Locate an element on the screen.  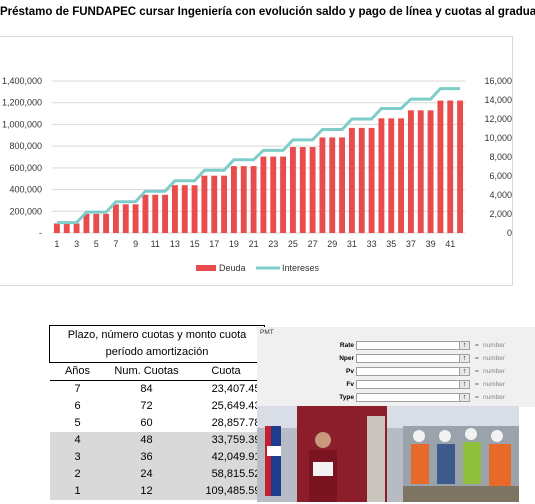
y-left-tick-label: - is located at coordinates (40, 233).